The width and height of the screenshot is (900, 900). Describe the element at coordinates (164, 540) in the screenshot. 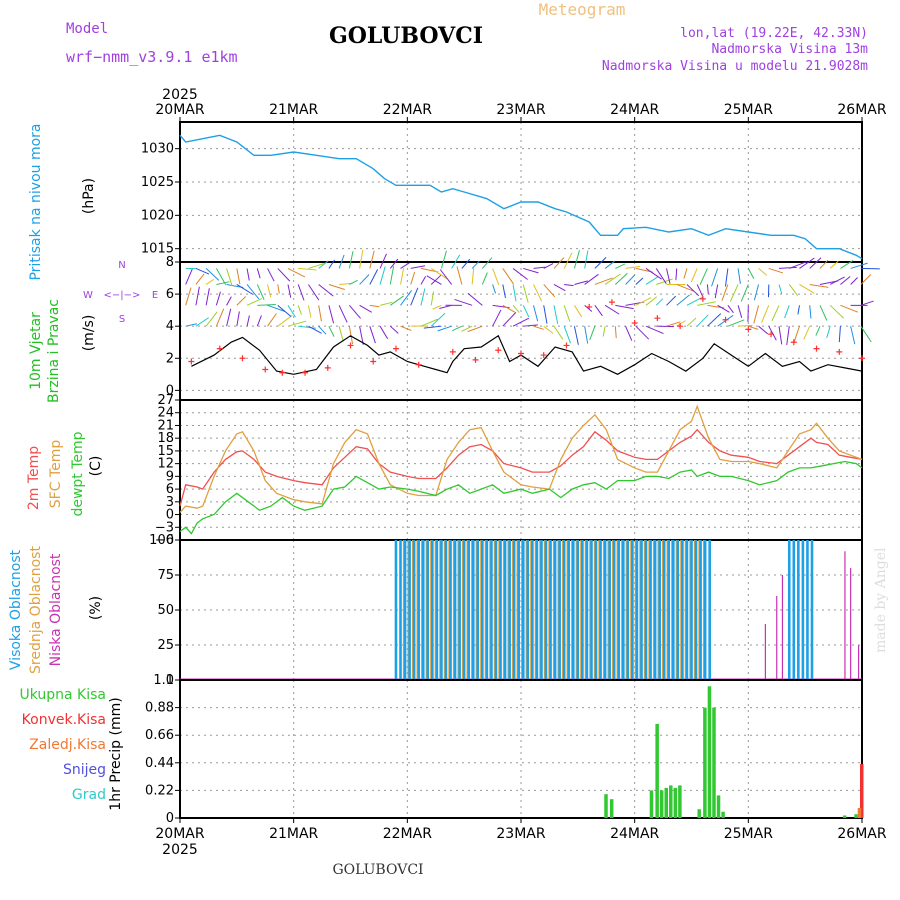

I see `y-tick-label: −6` at that location.